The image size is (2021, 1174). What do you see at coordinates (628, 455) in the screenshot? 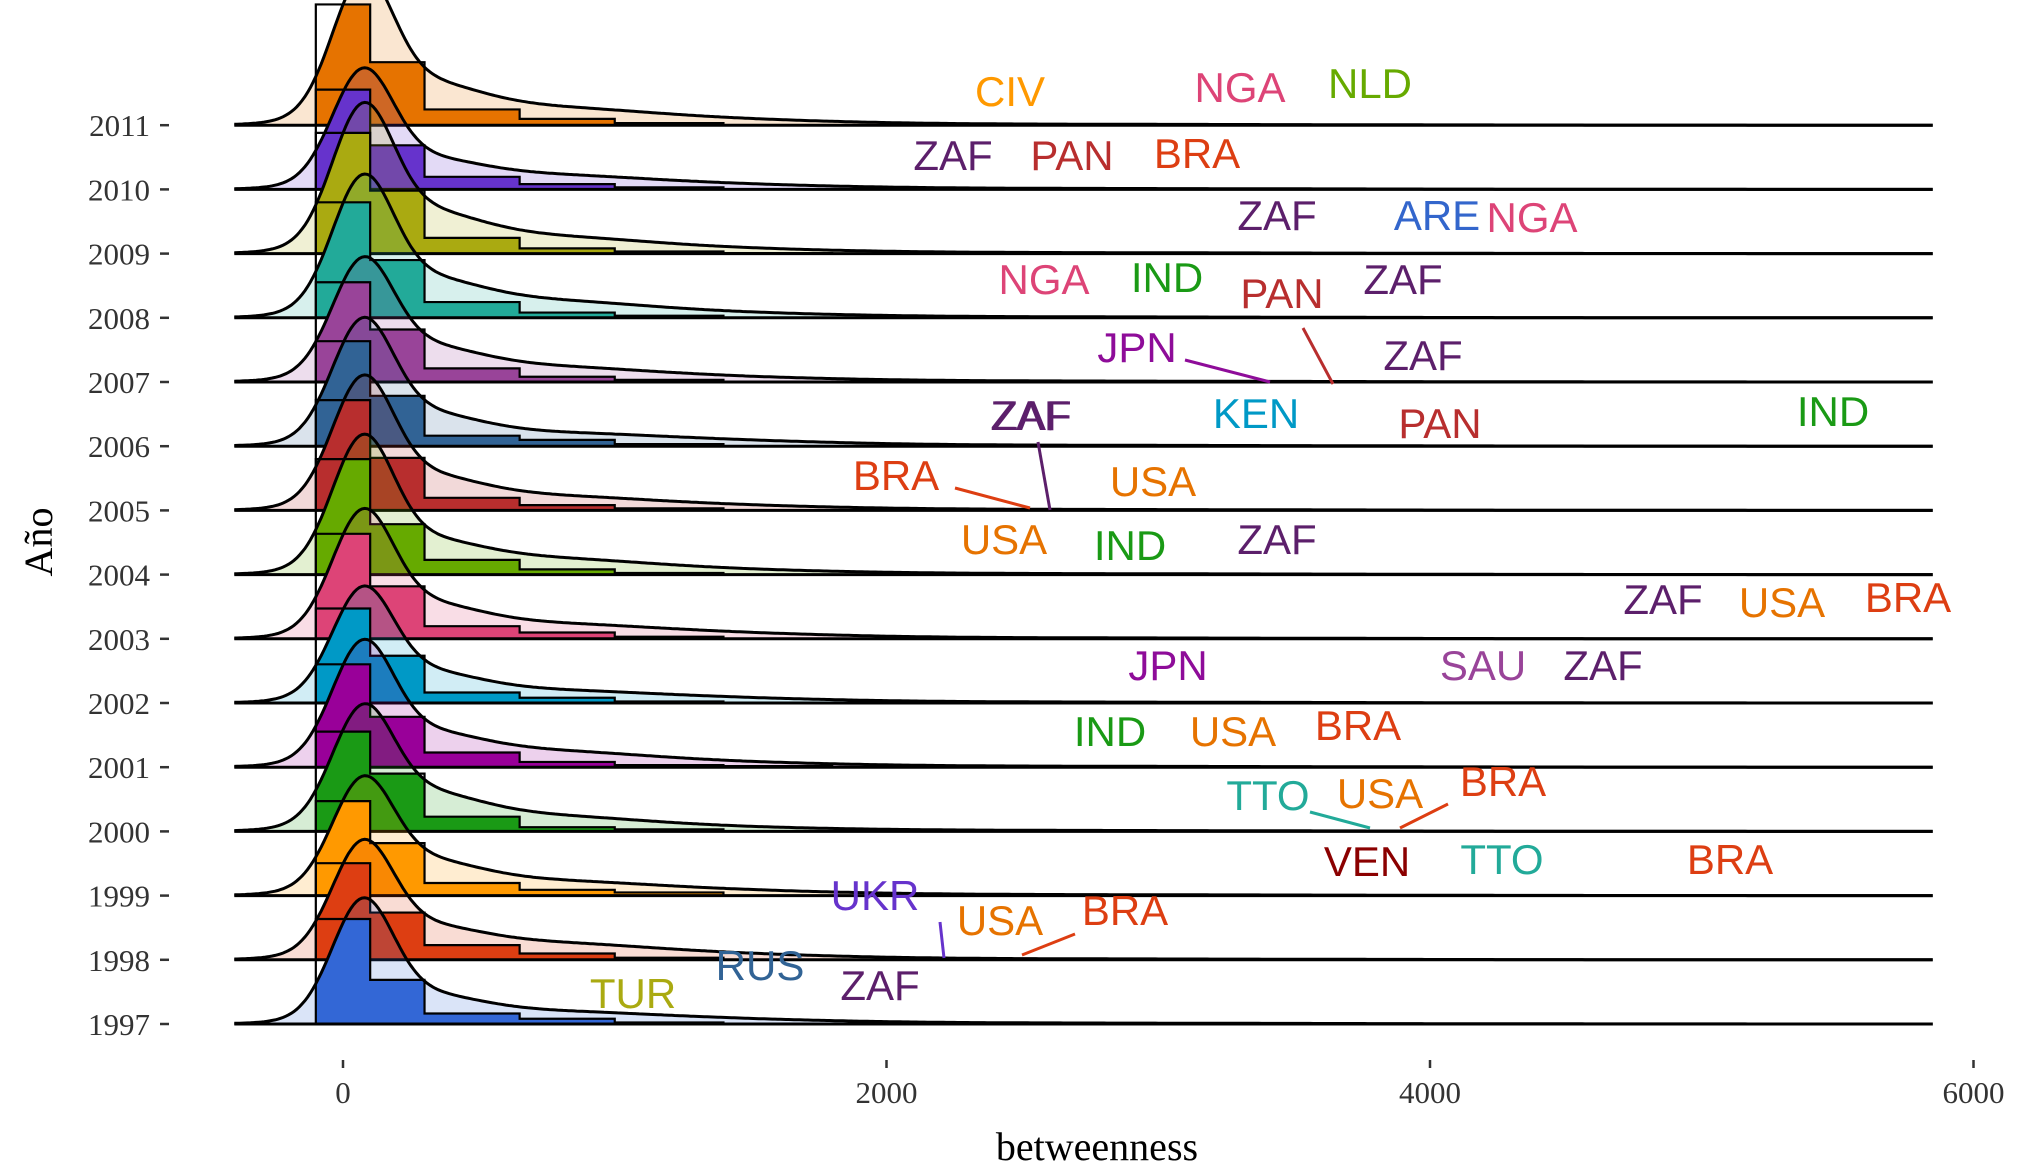
I see `histogram-2005` at bounding box center [628, 455].